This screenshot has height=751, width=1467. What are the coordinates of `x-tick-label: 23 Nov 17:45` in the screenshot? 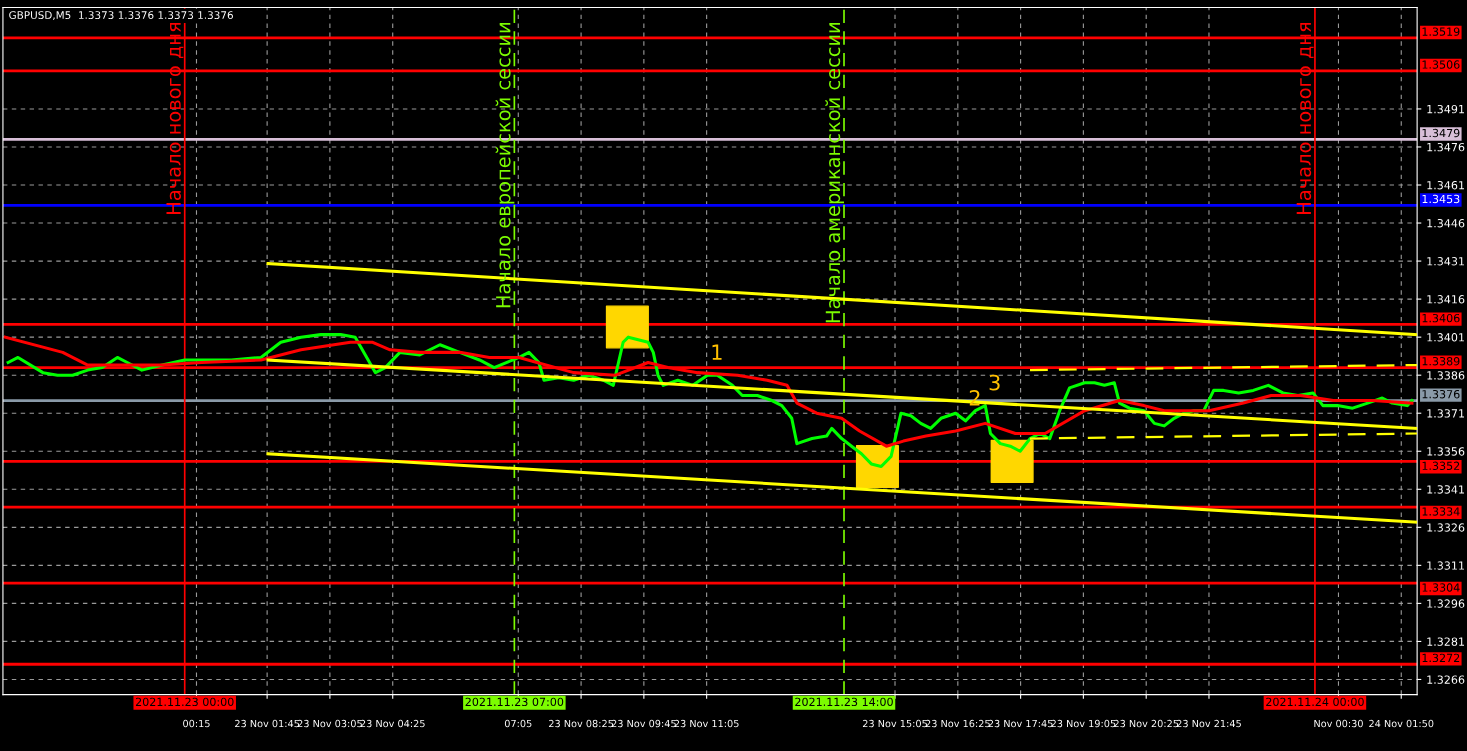 It's located at (1020, 723).